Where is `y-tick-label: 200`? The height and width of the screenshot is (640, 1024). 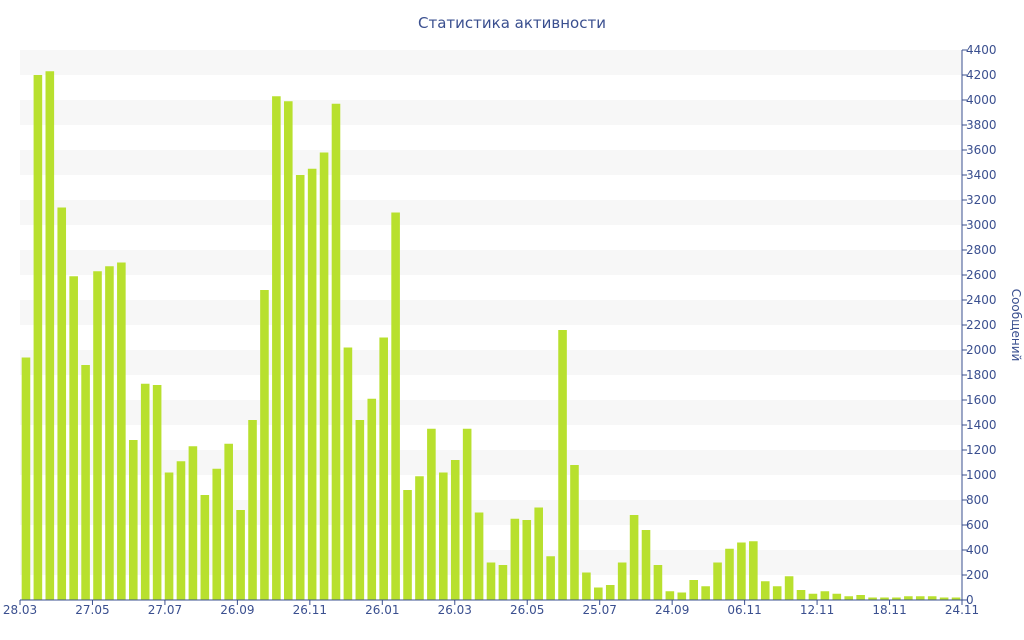 y-tick-label: 200 is located at coordinates (977, 575).